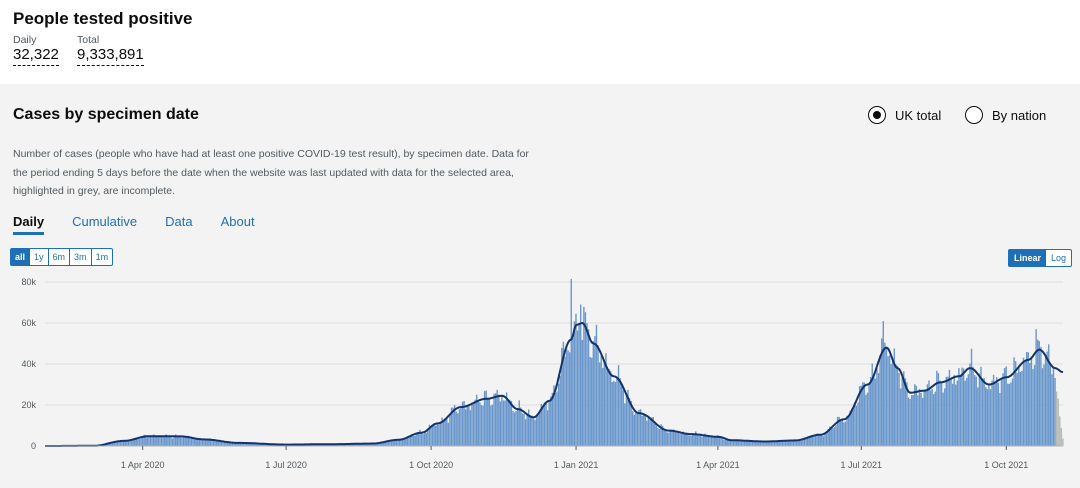 The height and width of the screenshot is (488, 1080). What do you see at coordinates (110, 56) in the screenshot?
I see `total-value: 9,333,891` at bounding box center [110, 56].